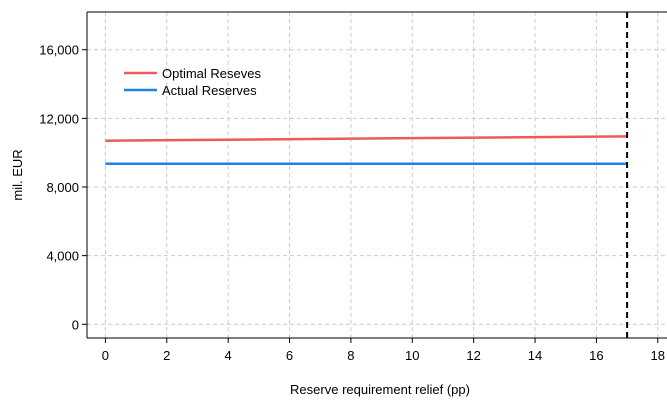  Describe the element at coordinates (366, 150) in the screenshot. I see `series-lines` at that location.